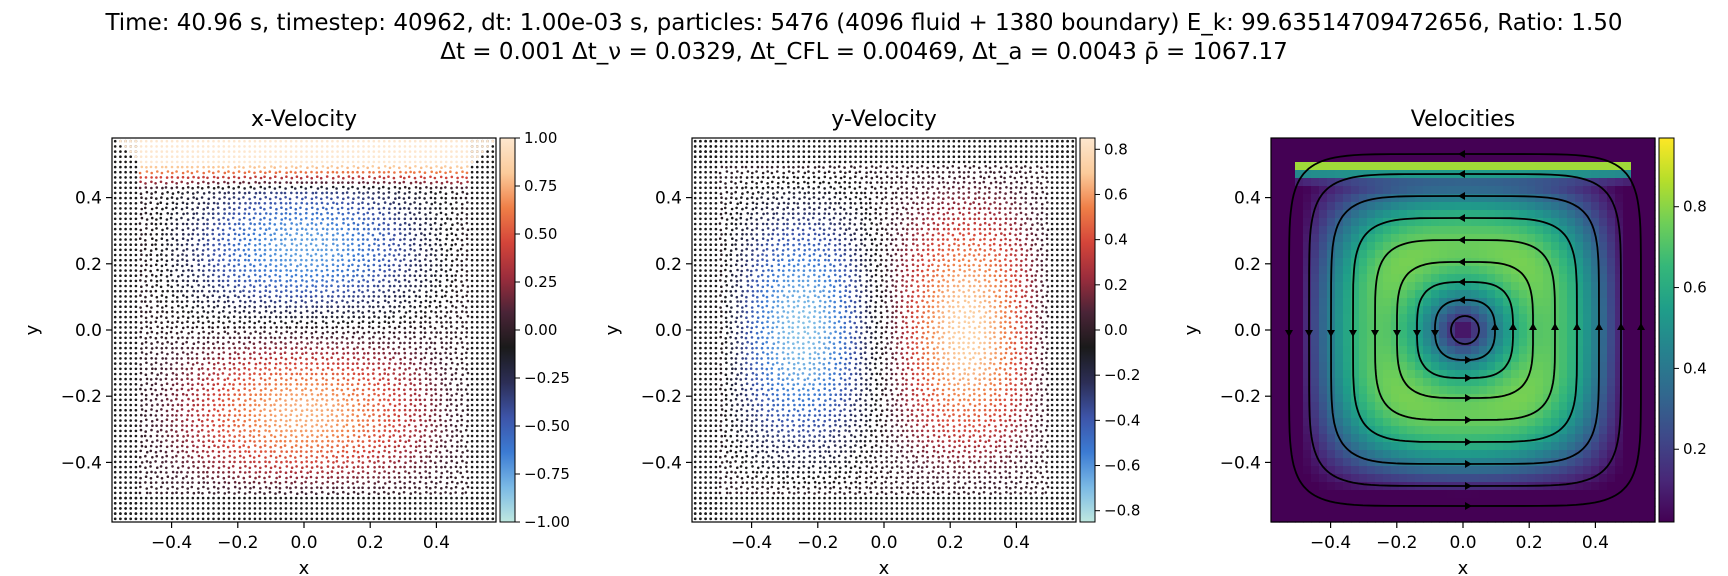  What do you see at coordinates (1122, 511) in the screenshot?
I see `colorbar-tick-label: −0.8` at bounding box center [1122, 511].